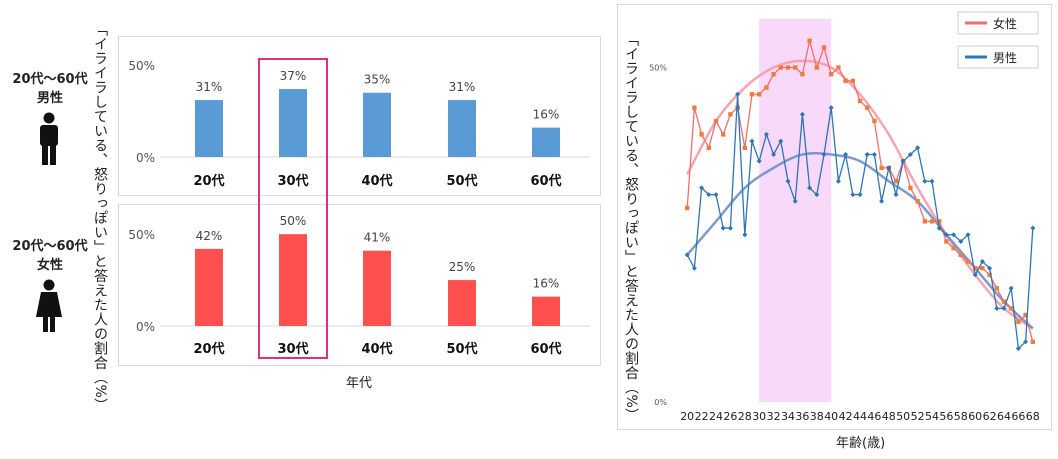  I want to click on line-xtick-9: 38, so click(817, 416).